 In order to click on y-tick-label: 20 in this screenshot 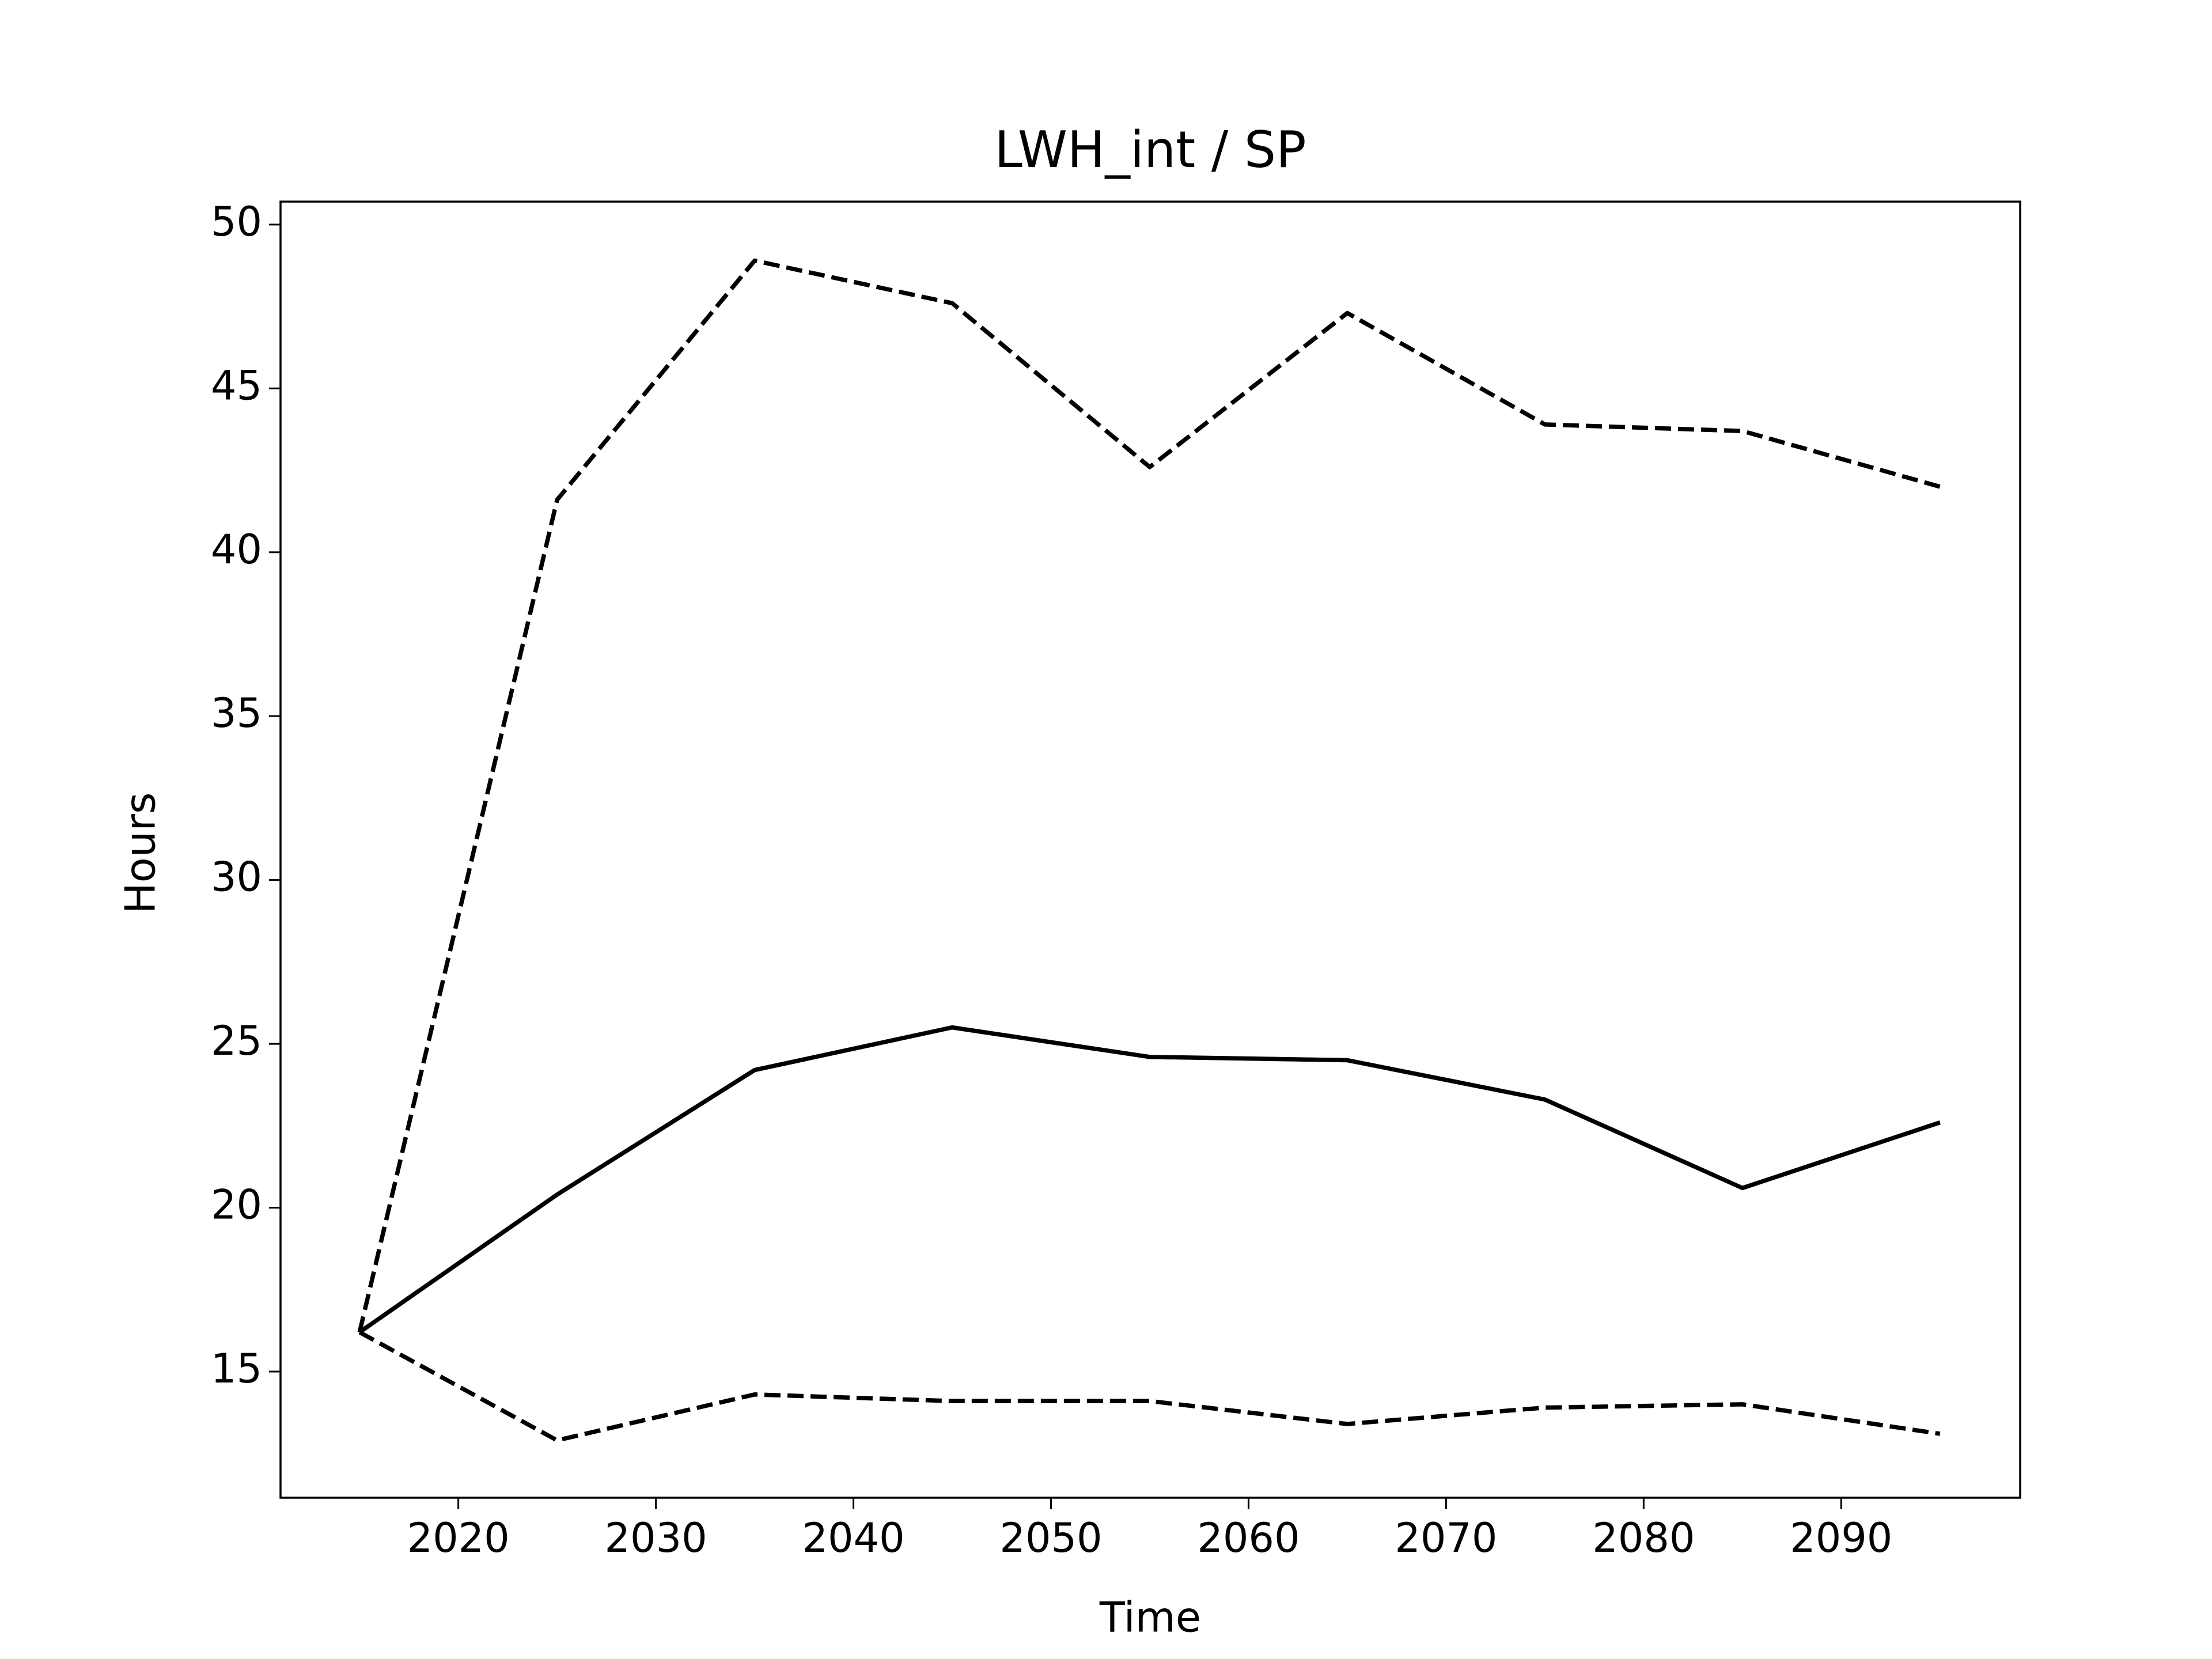, I will do `click(236, 1205)`.